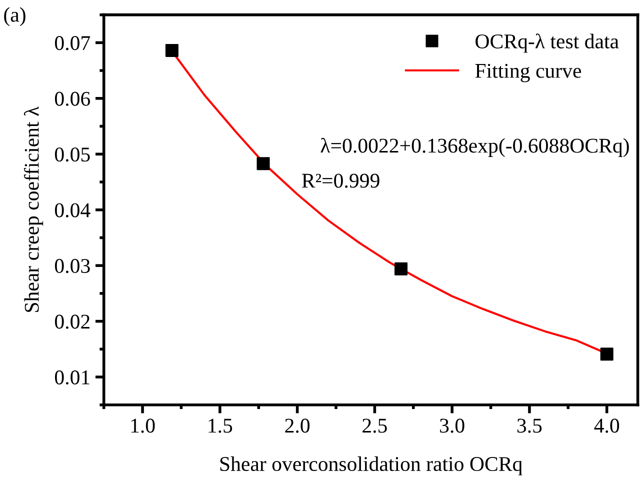 The height and width of the screenshot is (478, 641). Describe the element at coordinates (72, 321) in the screenshot. I see `y-tick-label: 0.02` at that location.